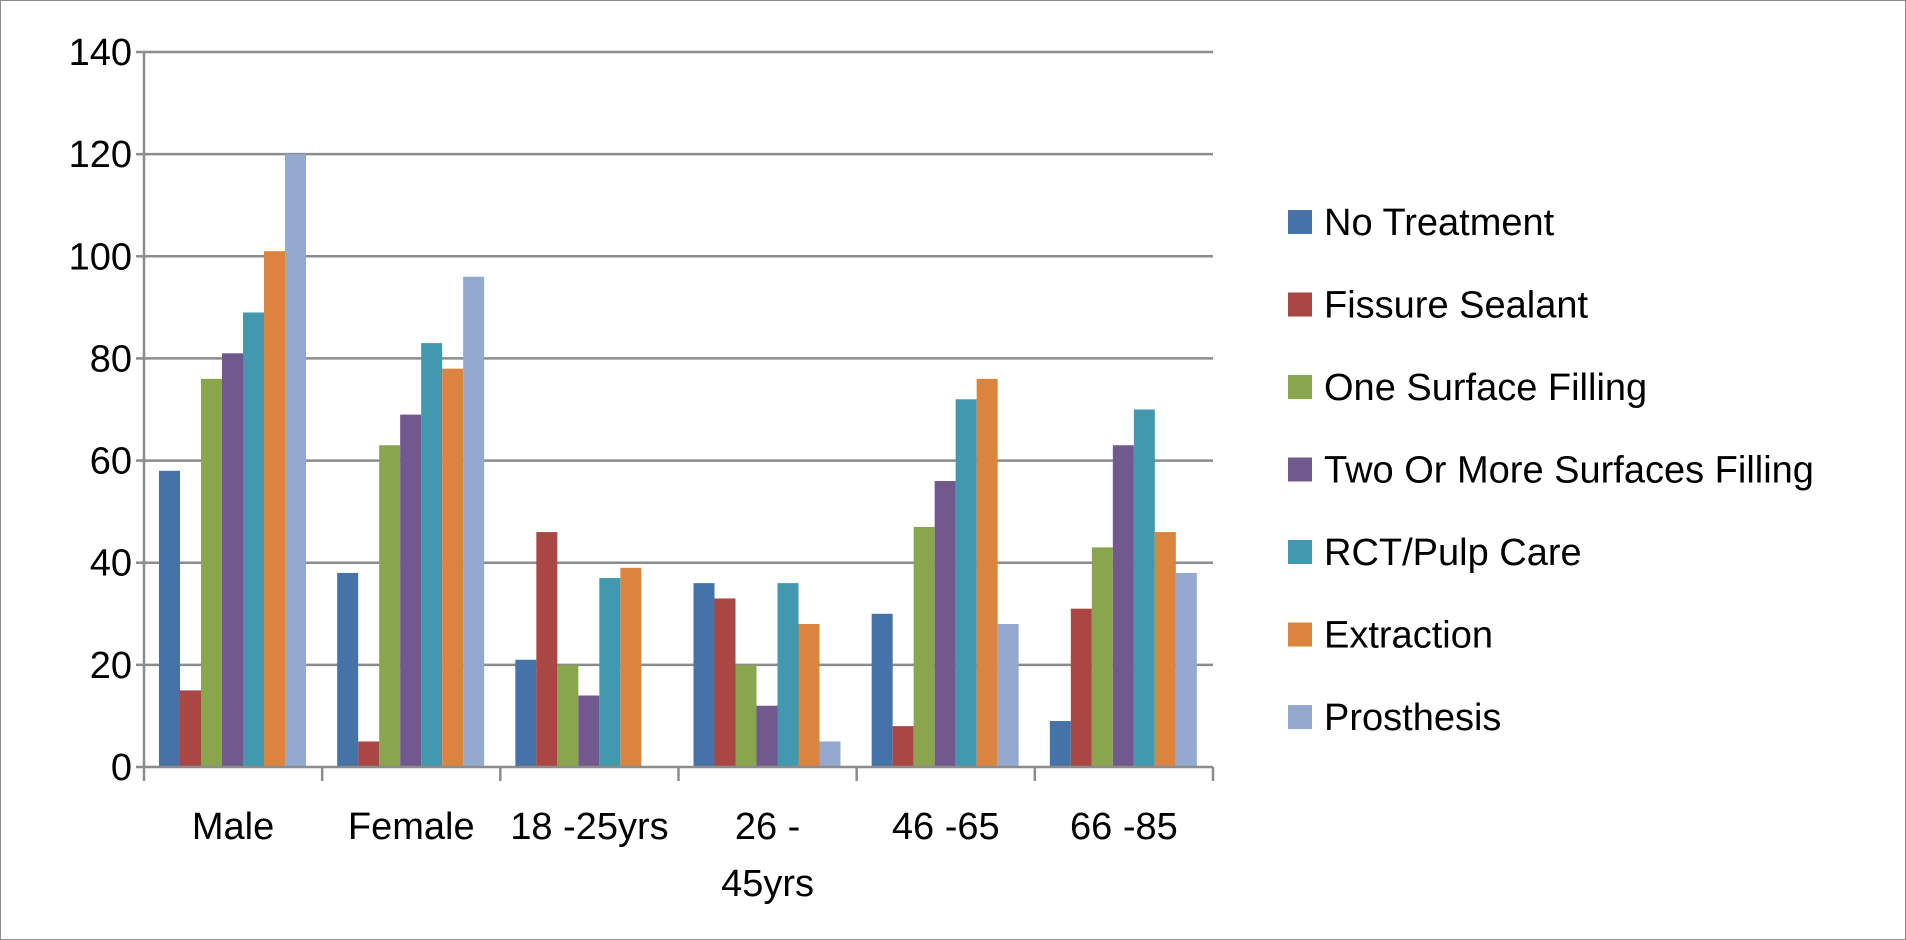 This screenshot has height=940, width=1906. I want to click on x-tick-label: Female, so click(411, 827).